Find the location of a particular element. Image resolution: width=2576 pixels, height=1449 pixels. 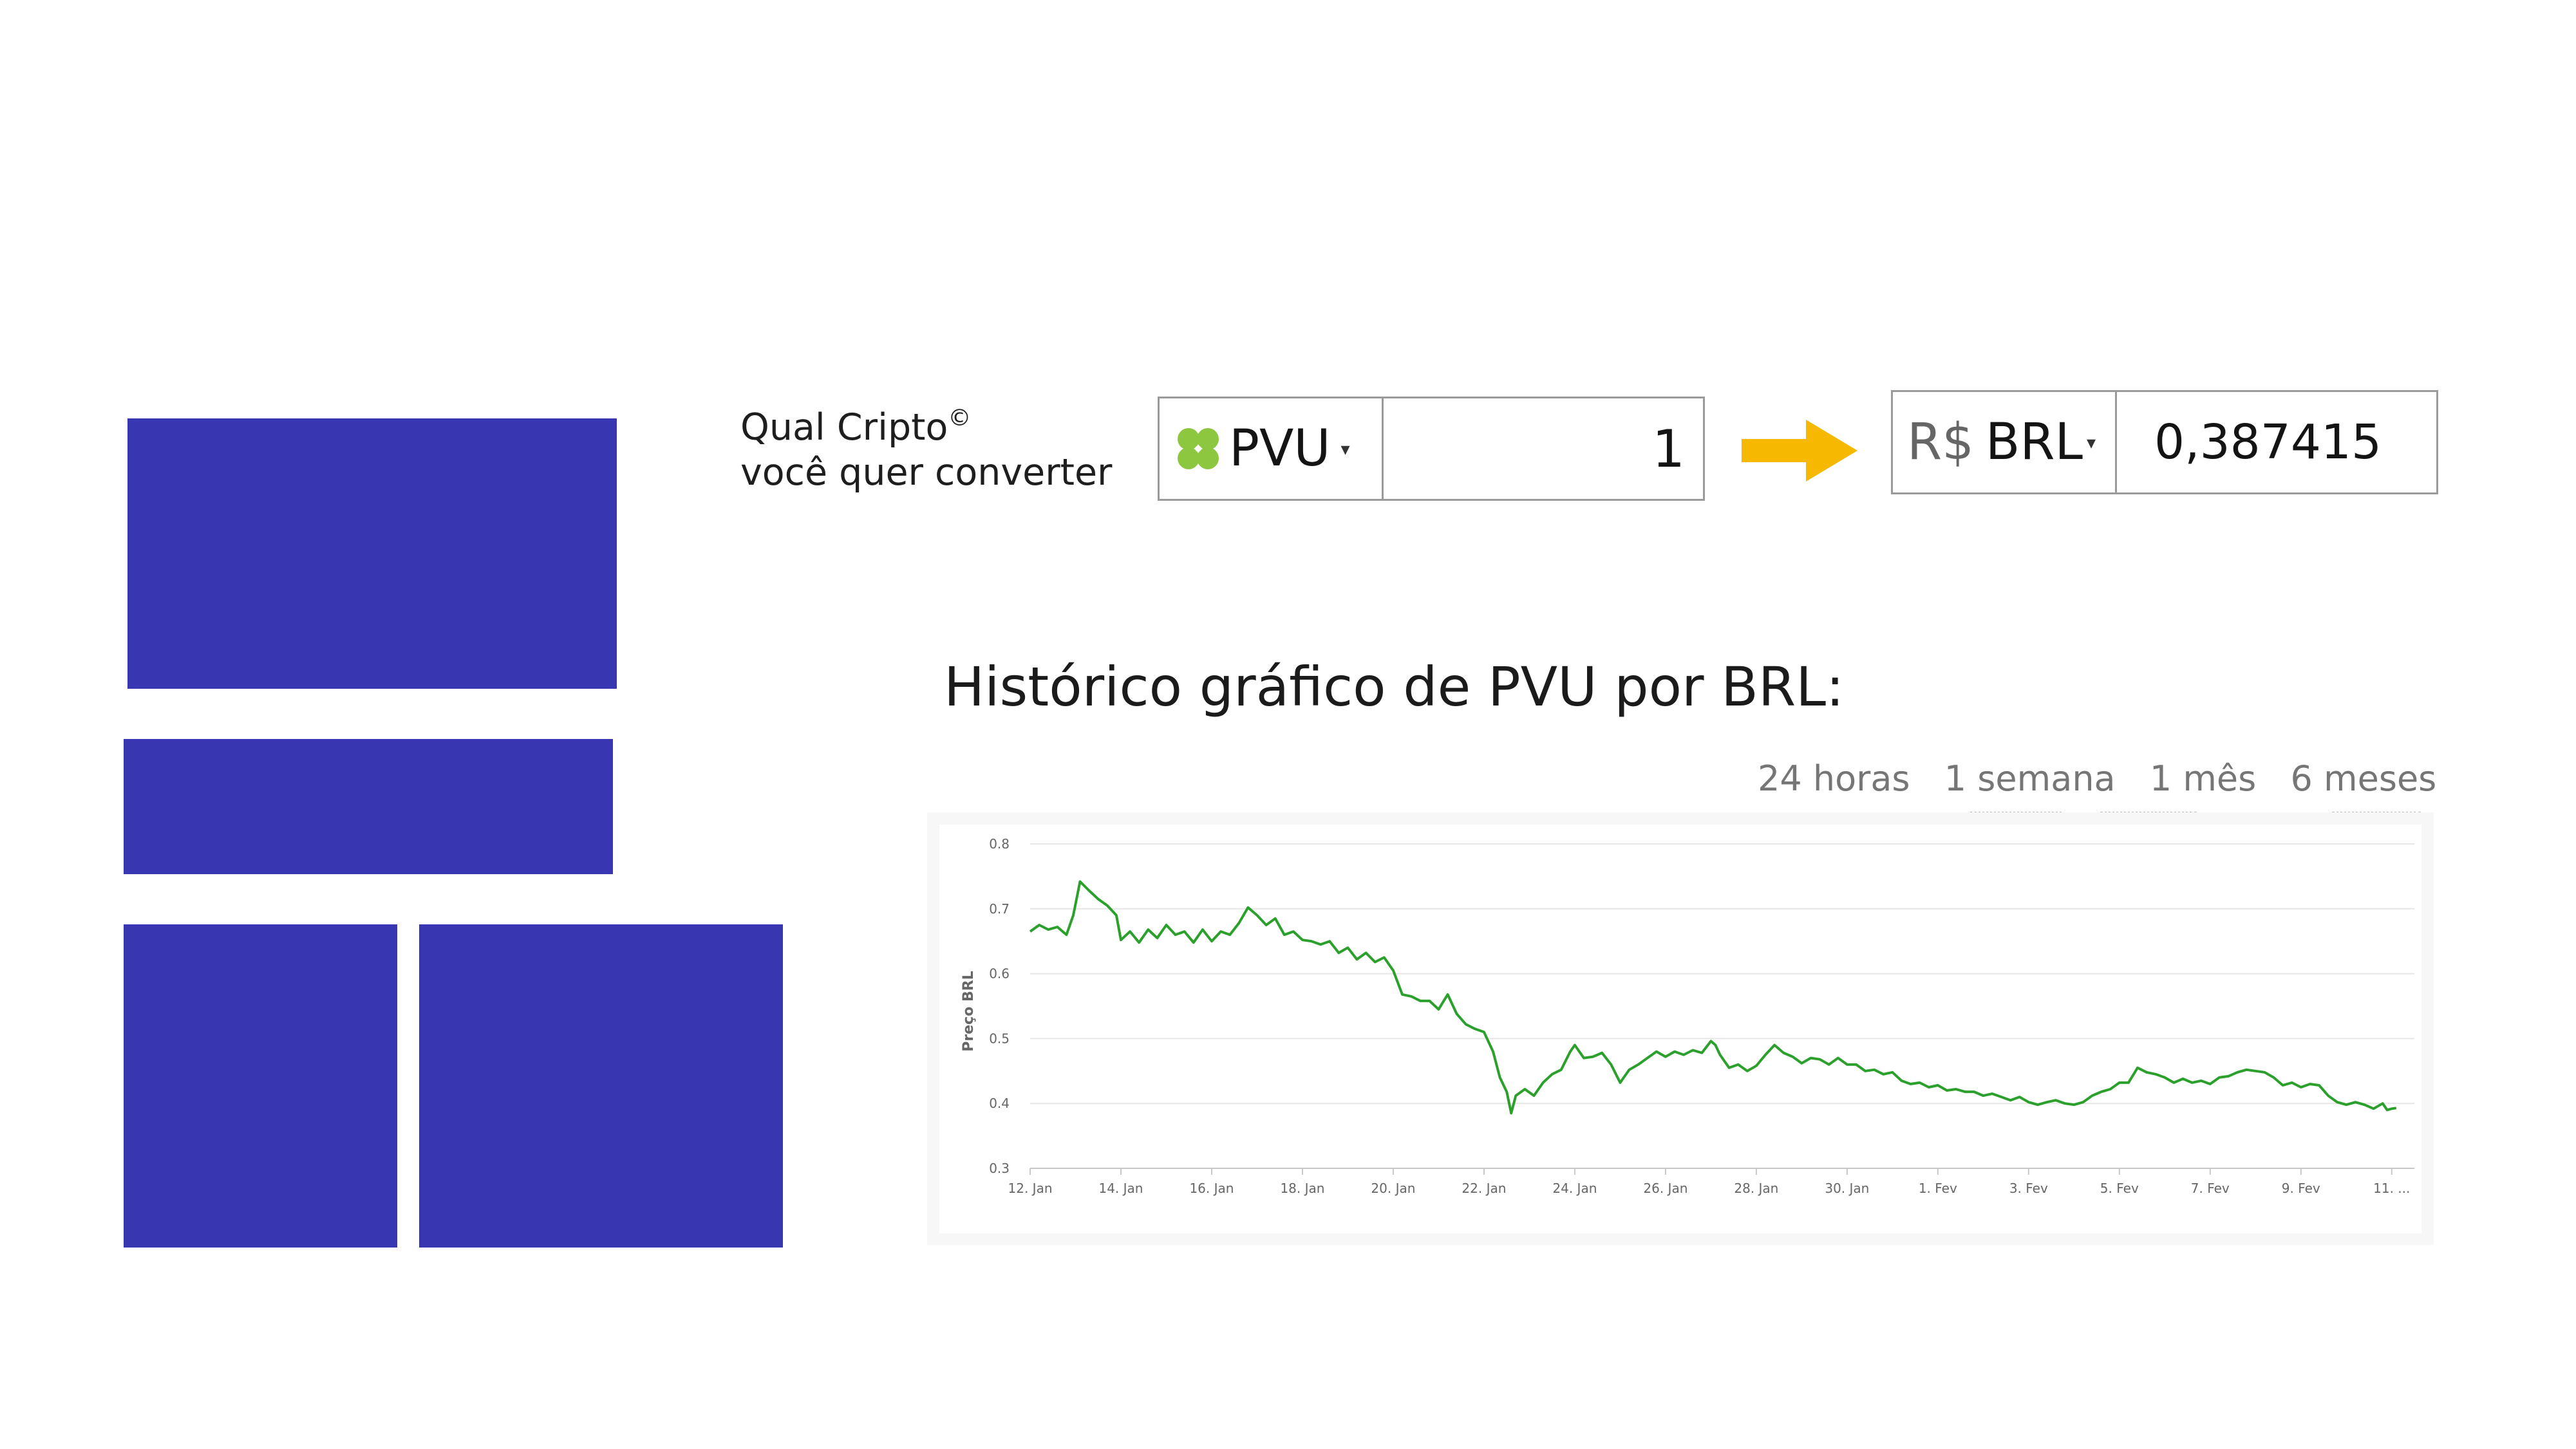

to-caret-icon: ▾ is located at coordinates (2091, 442).